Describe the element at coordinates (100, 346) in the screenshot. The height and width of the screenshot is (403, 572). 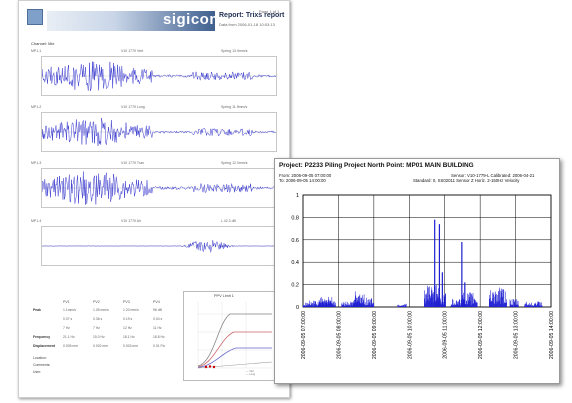
I see `table-cell: 0.002 mm` at that location.